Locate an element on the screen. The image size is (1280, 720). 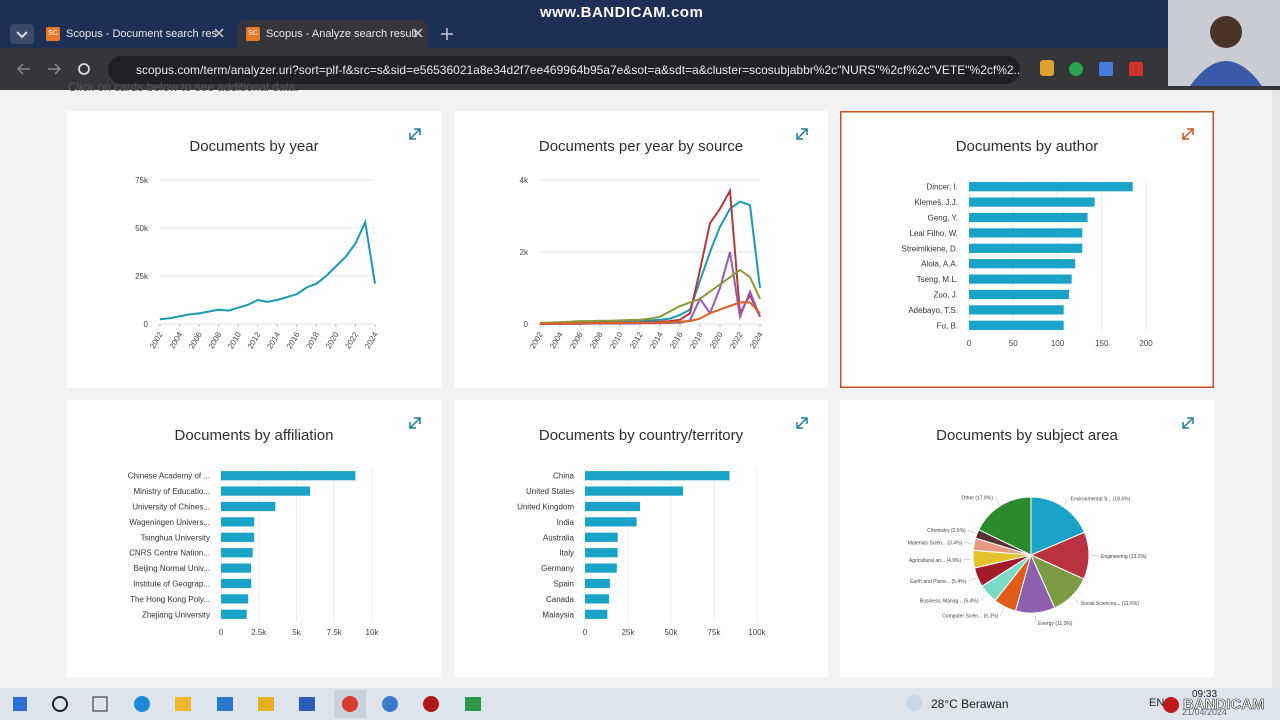
start is located at coordinates (20, 704).